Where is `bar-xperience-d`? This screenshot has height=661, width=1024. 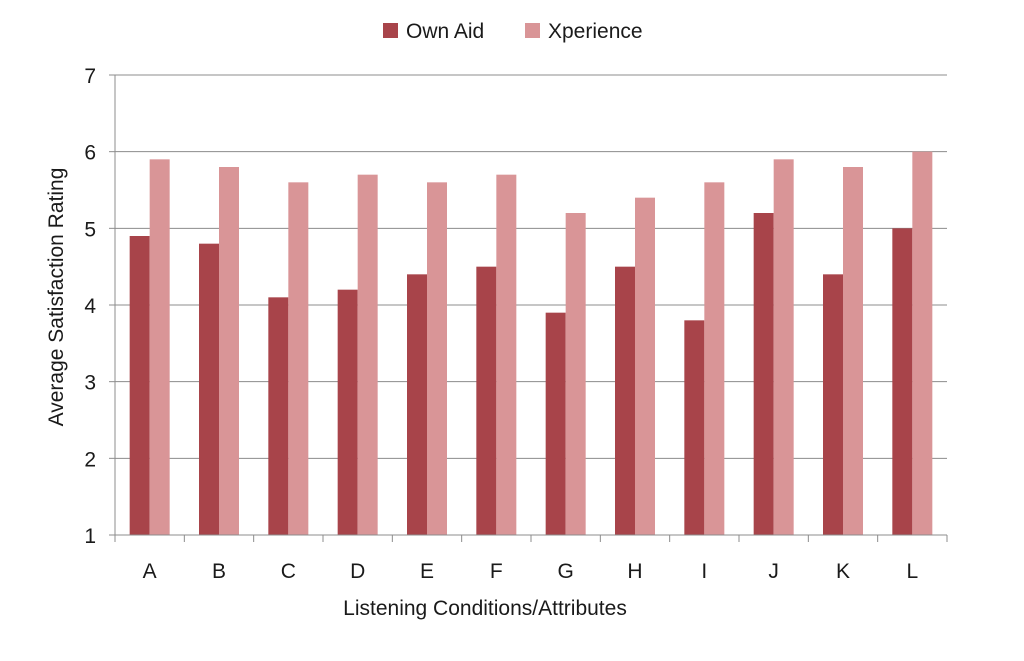
bar-xperience-d is located at coordinates (367, 354).